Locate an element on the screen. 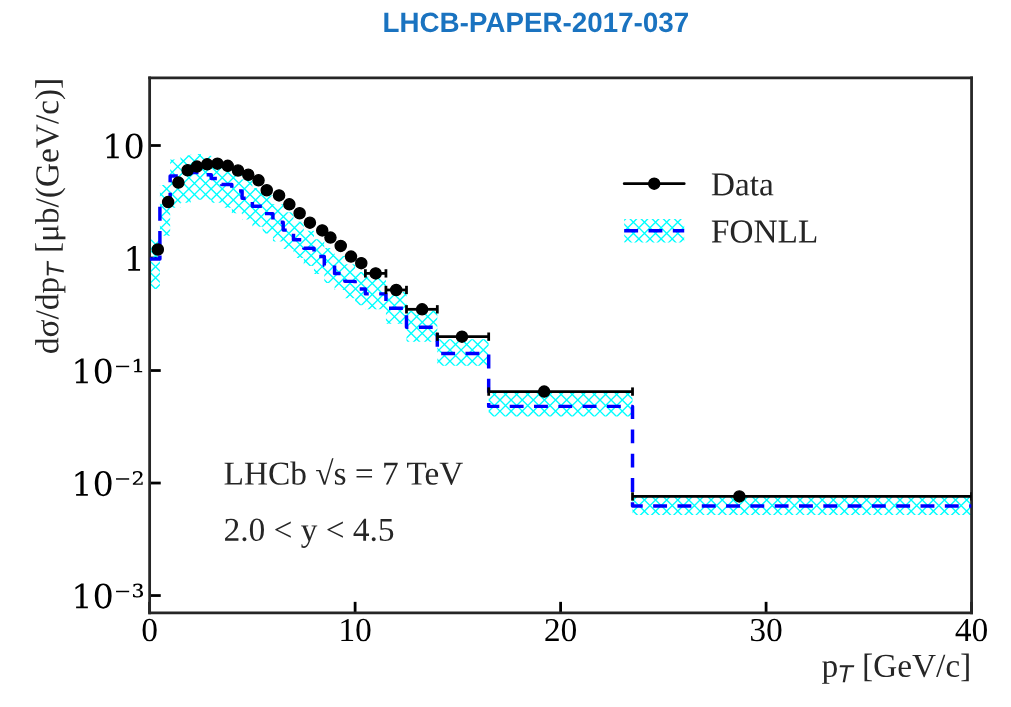 The image size is (1011, 707). y-tick-label: 10⁻³ is located at coordinates (109, 596).